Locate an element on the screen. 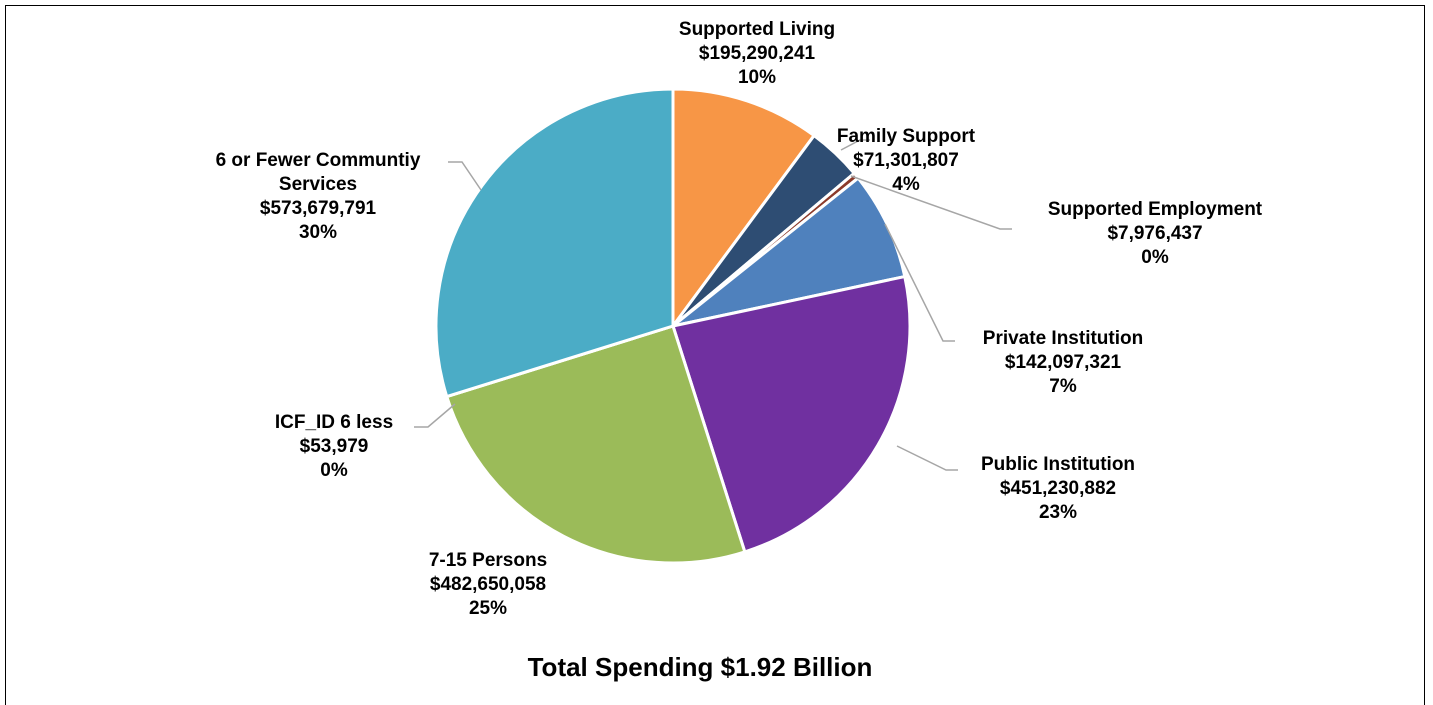 This screenshot has width=1433, height=705. chart-title: Total Spending $1.92 Billion is located at coordinates (700, 667).